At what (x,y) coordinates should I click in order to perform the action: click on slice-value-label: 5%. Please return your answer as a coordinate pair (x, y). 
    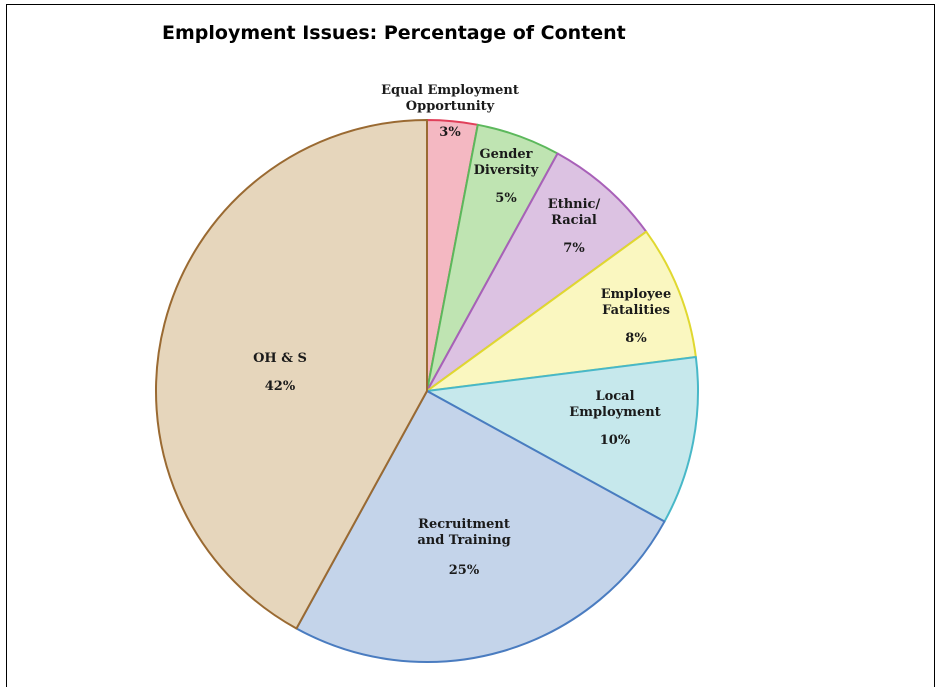
    Looking at the image, I should click on (506, 198).